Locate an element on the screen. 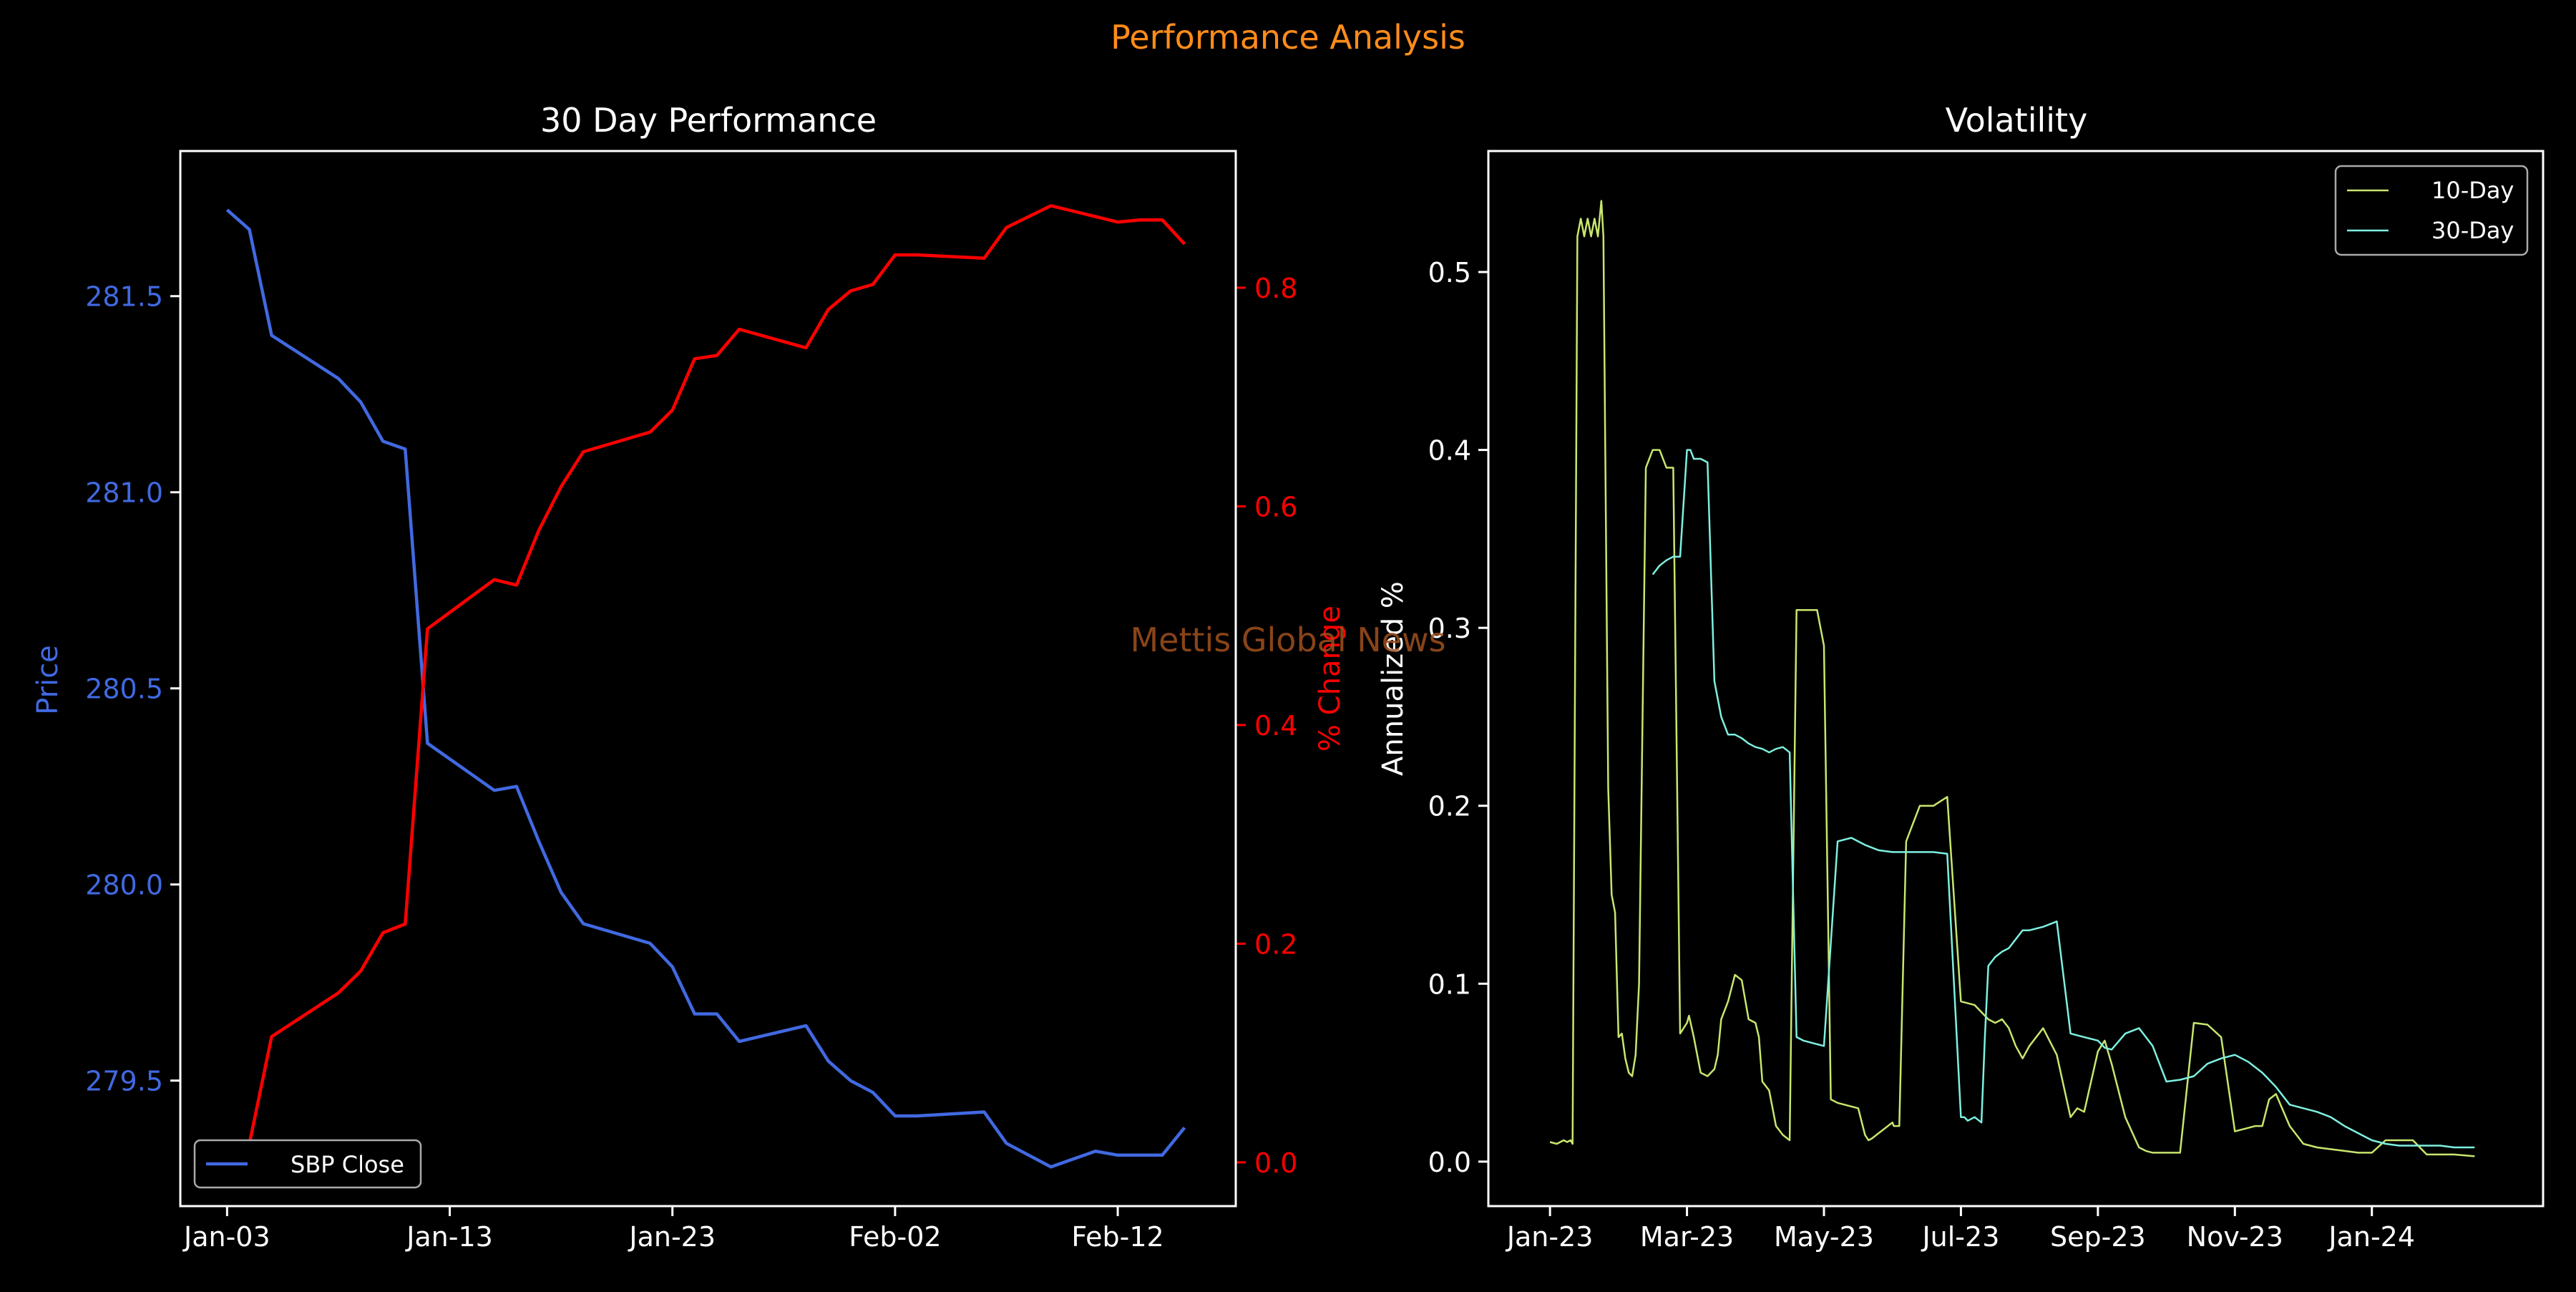  volatility-chart-title: Volatility is located at coordinates (2017, 120).